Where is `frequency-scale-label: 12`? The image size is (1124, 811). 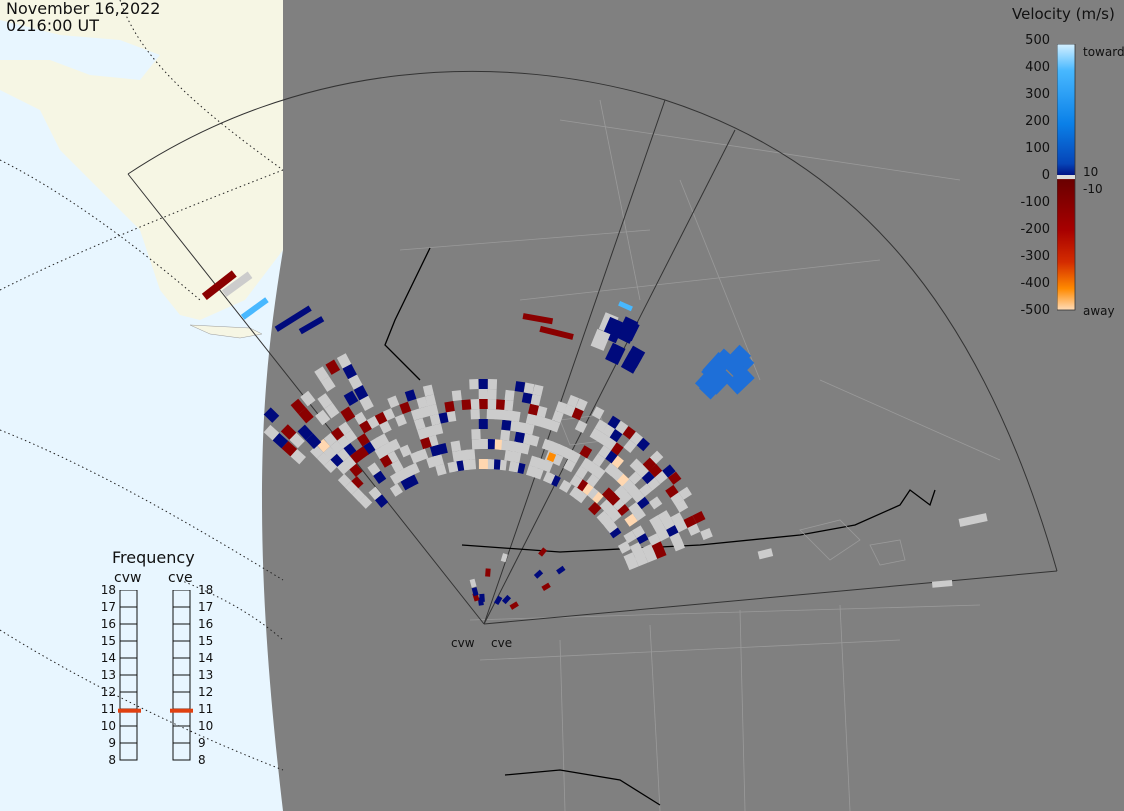 frequency-scale-label: 12 is located at coordinates (206, 692).